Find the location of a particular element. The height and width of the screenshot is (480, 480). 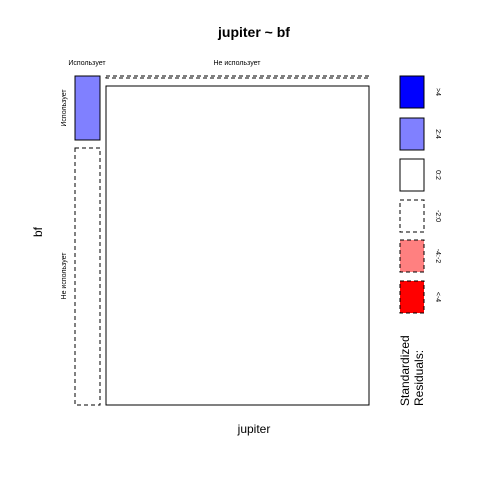

tile-x0-y0 is located at coordinates (87, 108).